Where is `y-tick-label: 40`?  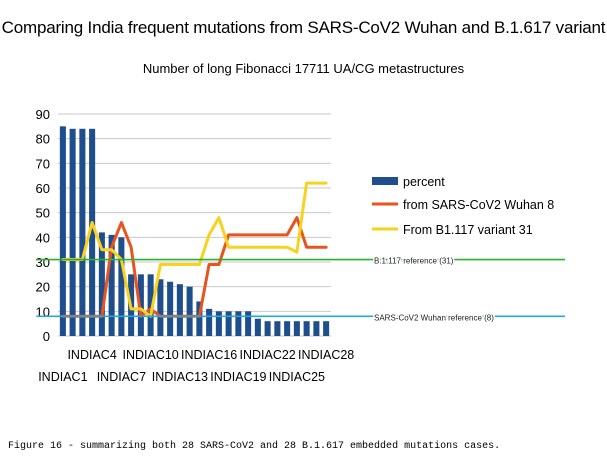 y-tick-label: 40 is located at coordinates (43, 237).